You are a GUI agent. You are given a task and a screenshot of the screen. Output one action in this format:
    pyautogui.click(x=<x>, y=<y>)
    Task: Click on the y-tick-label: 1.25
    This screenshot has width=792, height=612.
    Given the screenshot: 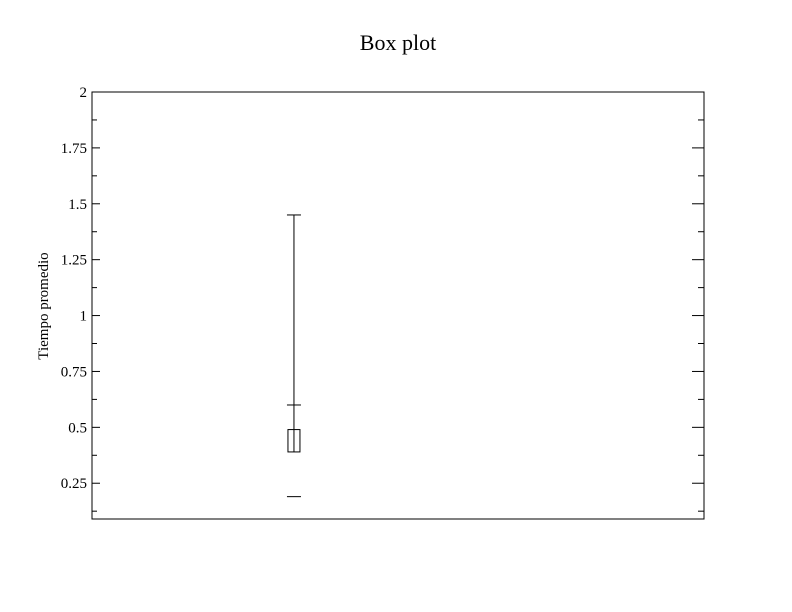 What is the action you would take?
    pyautogui.click(x=74, y=261)
    